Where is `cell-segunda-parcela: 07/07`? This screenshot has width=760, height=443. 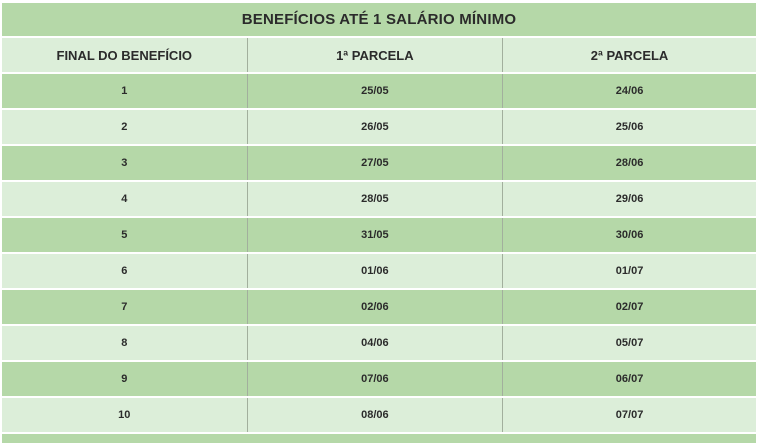 cell-segunda-parcela: 07/07 is located at coordinates (629, 415).